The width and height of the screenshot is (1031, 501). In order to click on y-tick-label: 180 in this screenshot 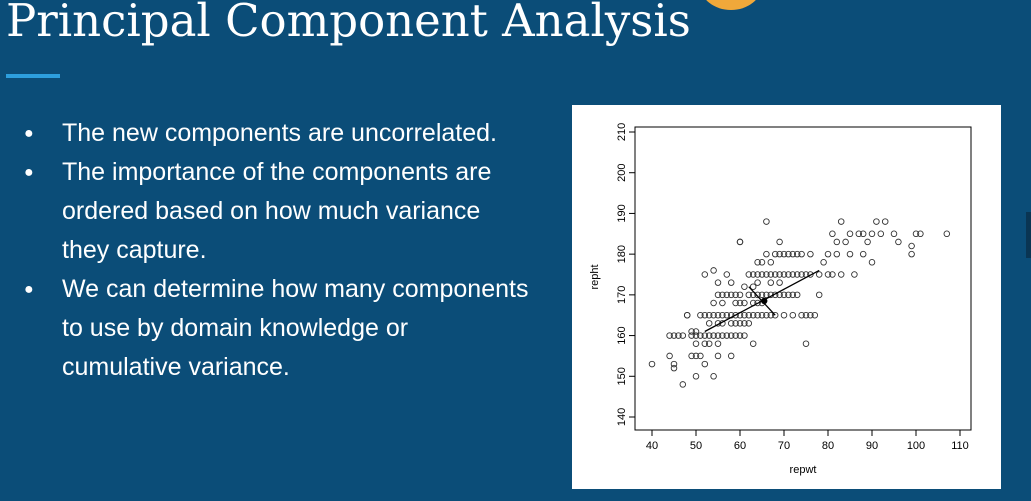, I will do `click(622, 254)`.